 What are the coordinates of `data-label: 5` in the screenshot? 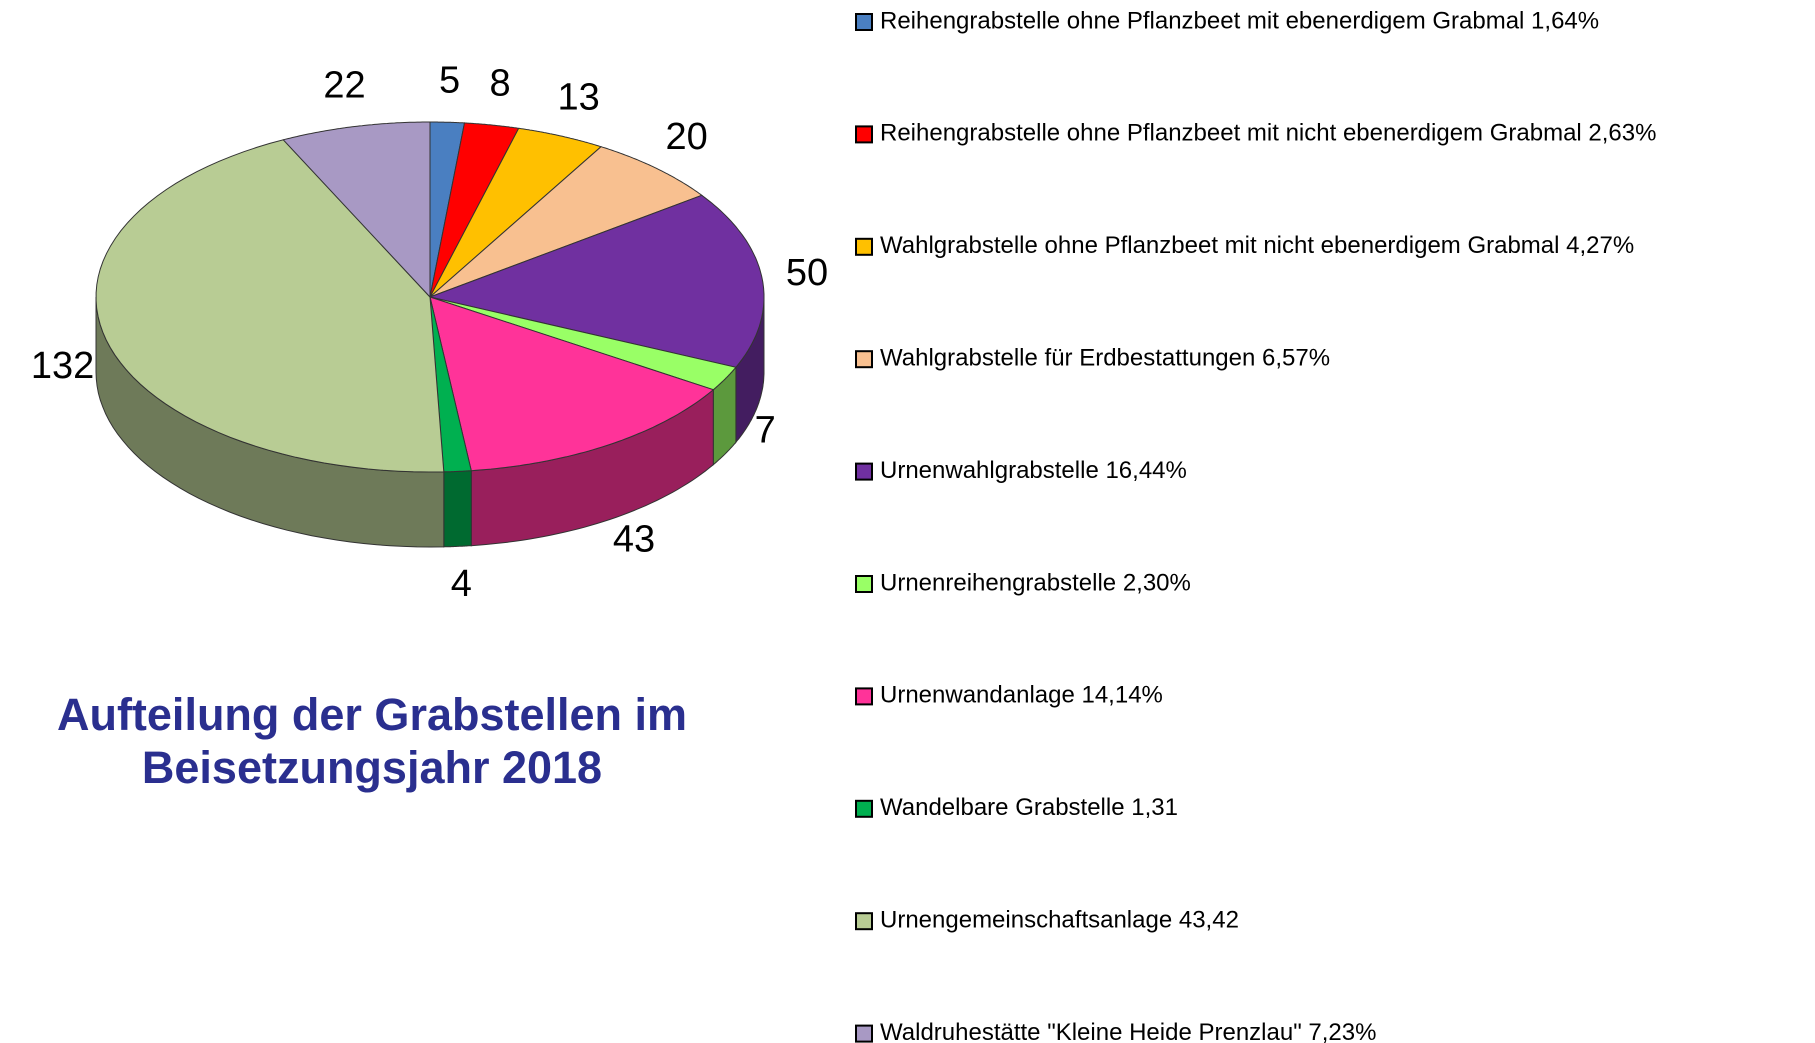 It's located at (449, 80).